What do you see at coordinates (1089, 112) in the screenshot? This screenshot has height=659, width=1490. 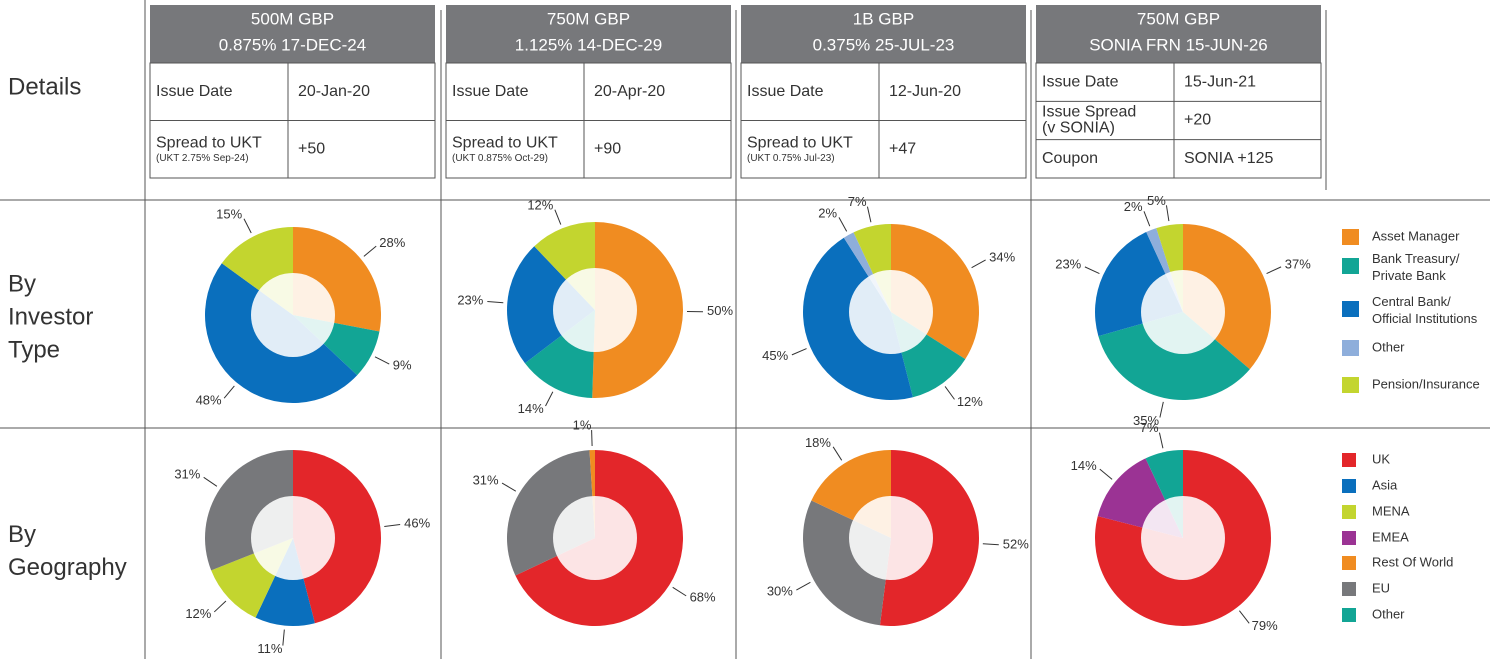 I see `detail-label: Issue Spread` at bounding box center [1089, 112].